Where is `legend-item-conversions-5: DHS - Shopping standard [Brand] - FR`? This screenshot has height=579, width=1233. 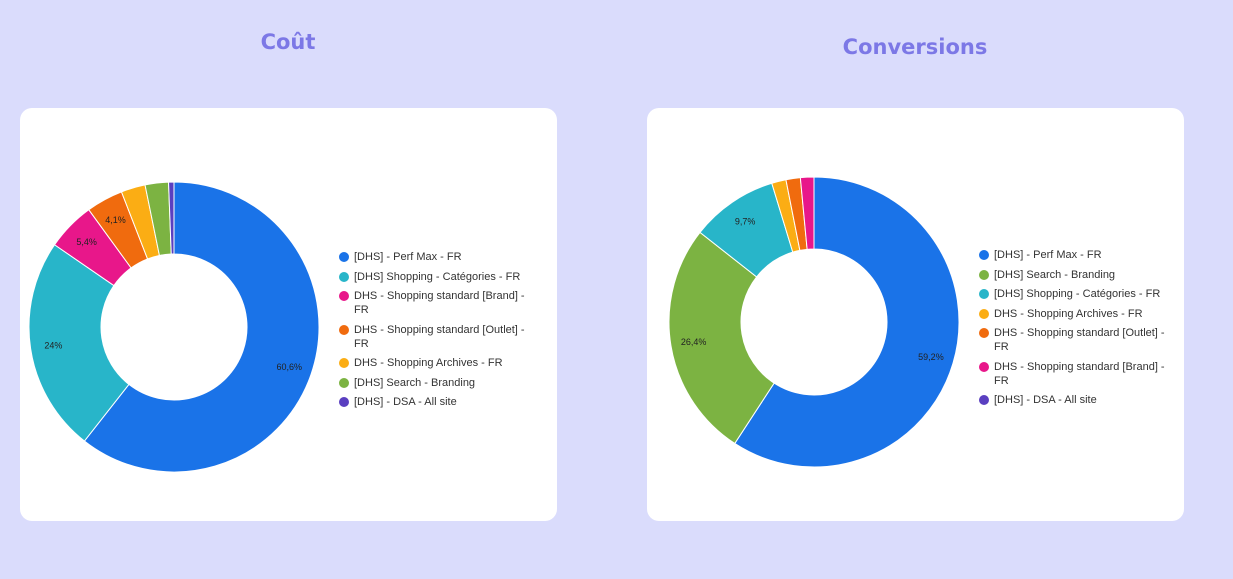
legend-item-conversions-5: DHS - Shopping standard [Brand] - FR is located at coordinates (1079, 374).